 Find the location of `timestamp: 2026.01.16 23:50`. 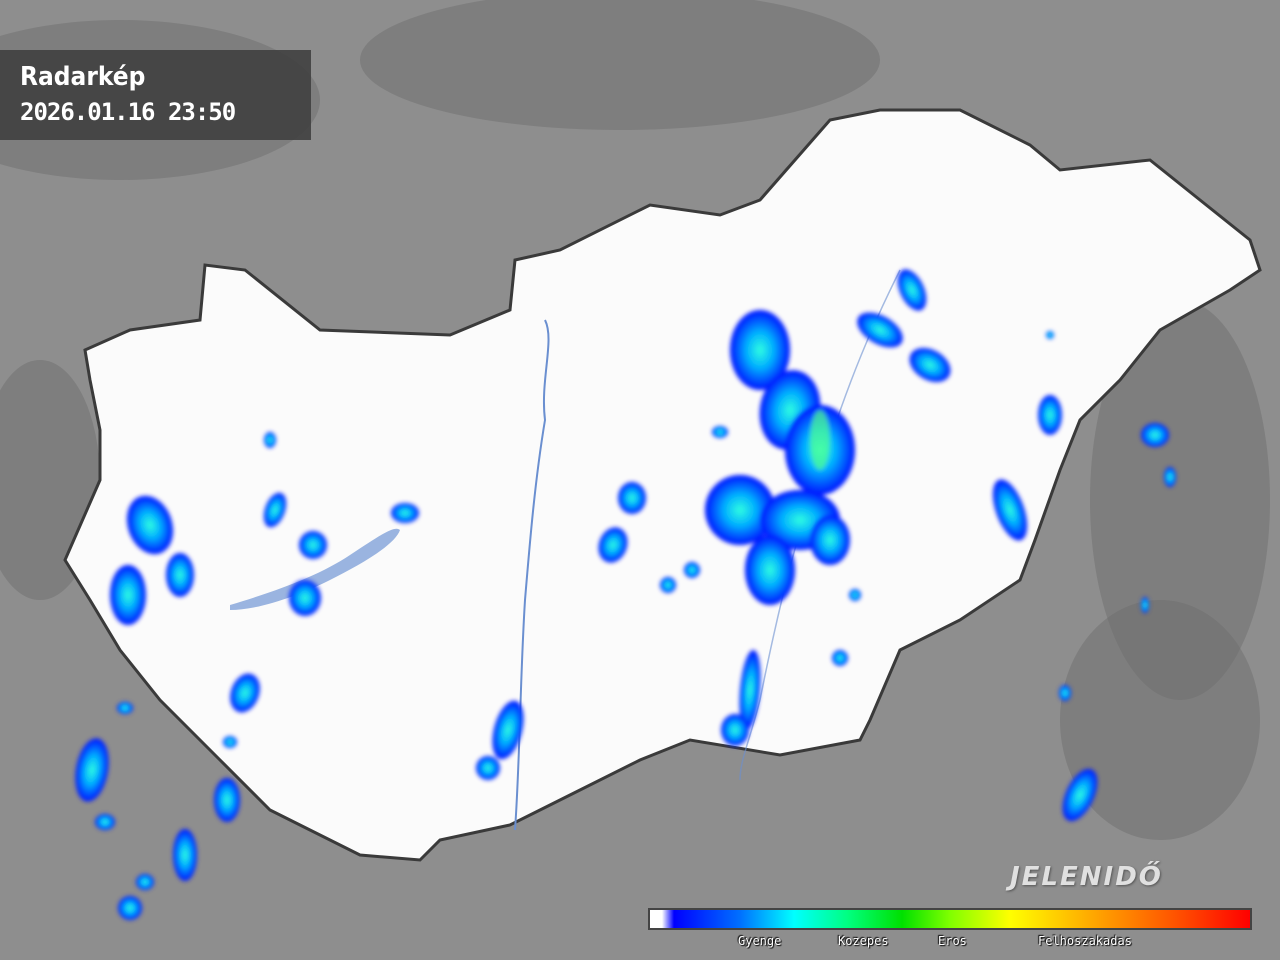

timestamp: 2026.01.16 23:50 is located at coordinates (128, 112).